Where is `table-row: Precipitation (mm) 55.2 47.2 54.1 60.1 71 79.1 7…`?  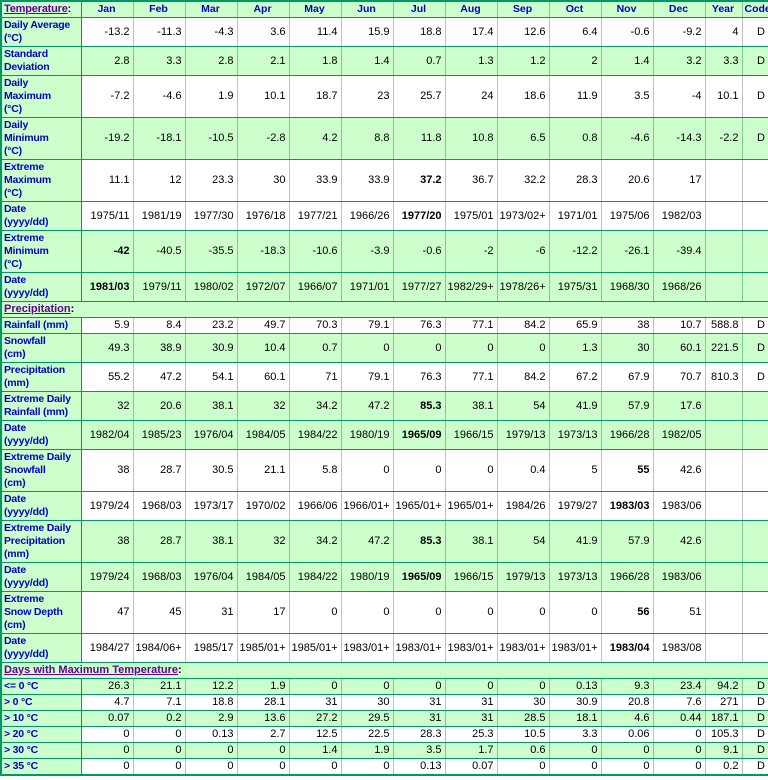 table-row: Precipitation (mm) 55.2 47.2 54.1 60.1 71 79.1 7… is located at coordinates (384, 377).